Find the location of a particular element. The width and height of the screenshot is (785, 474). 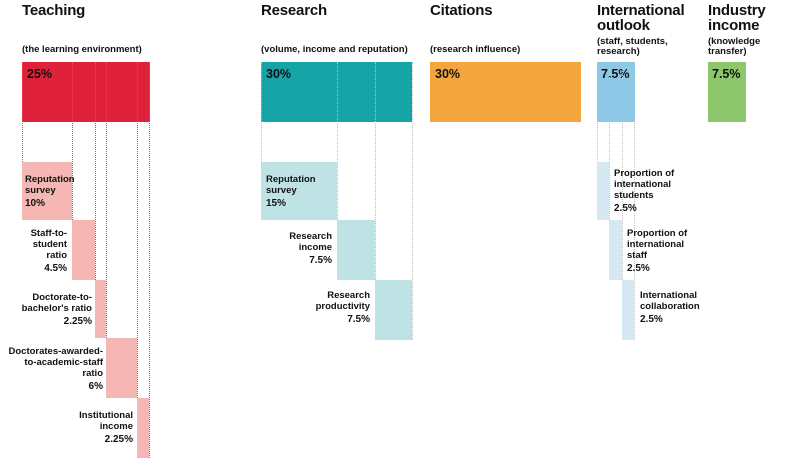

teaching-doctorate-bachelor-ratio-value: 2.25% is located at coordinates (77, 321).